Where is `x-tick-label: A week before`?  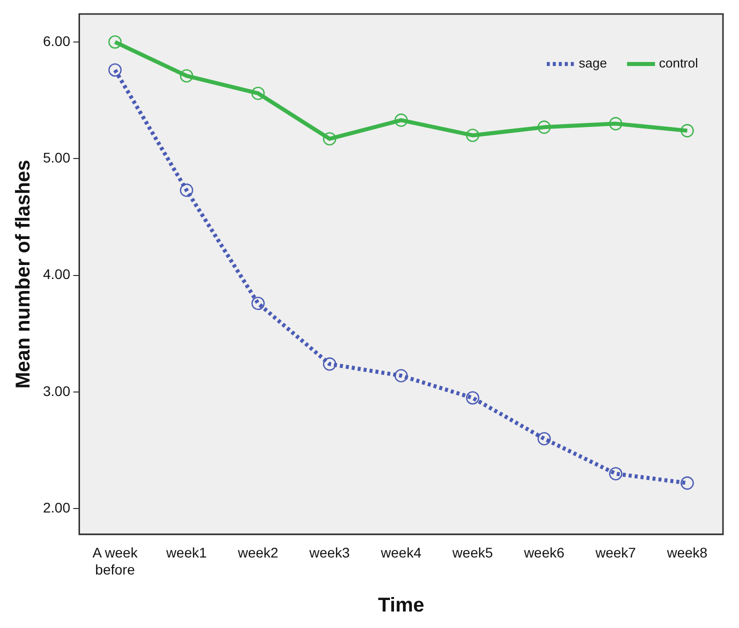
x-tick-label: A week before is located at coordinates (115, 561).